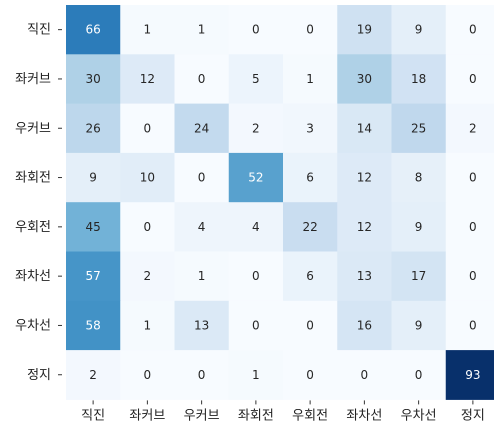 The height and width of the screenshot is (431, 494). I want to click on x-tick-label: 좌차선, so click(364, 415).